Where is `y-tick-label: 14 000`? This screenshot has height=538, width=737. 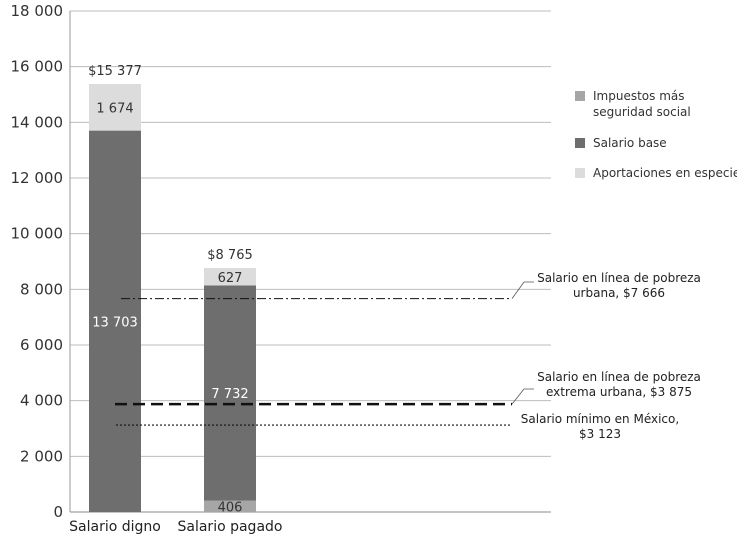
y-tick-label: 14 000 is located at coordinates (37, 122).